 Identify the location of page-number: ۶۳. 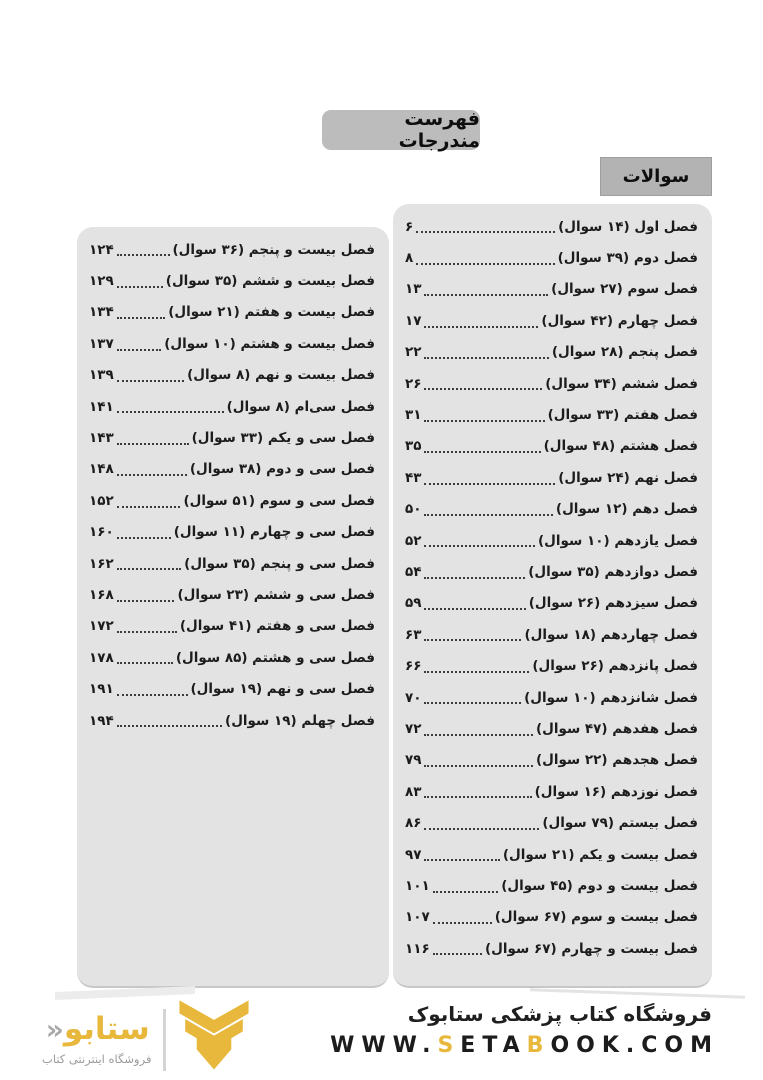
(413, 634).